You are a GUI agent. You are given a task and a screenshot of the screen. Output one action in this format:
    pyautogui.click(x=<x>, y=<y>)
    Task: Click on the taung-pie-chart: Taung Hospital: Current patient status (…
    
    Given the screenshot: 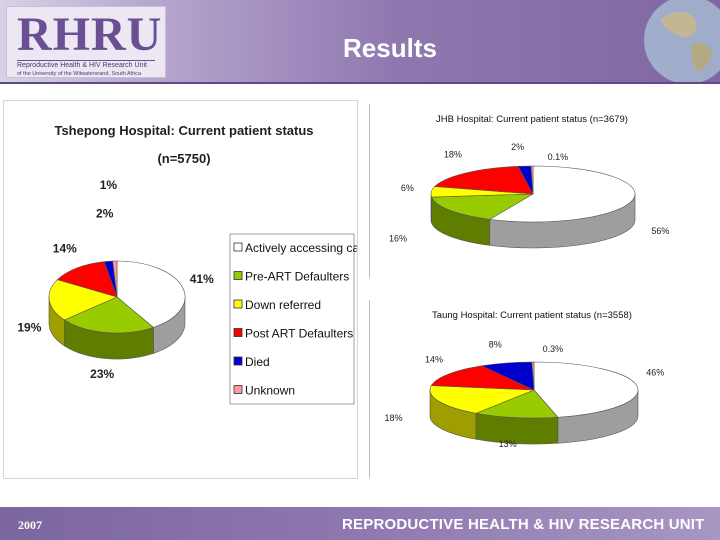 What is the action you would take?
    pyautogui.click(x=524, y=379)
    